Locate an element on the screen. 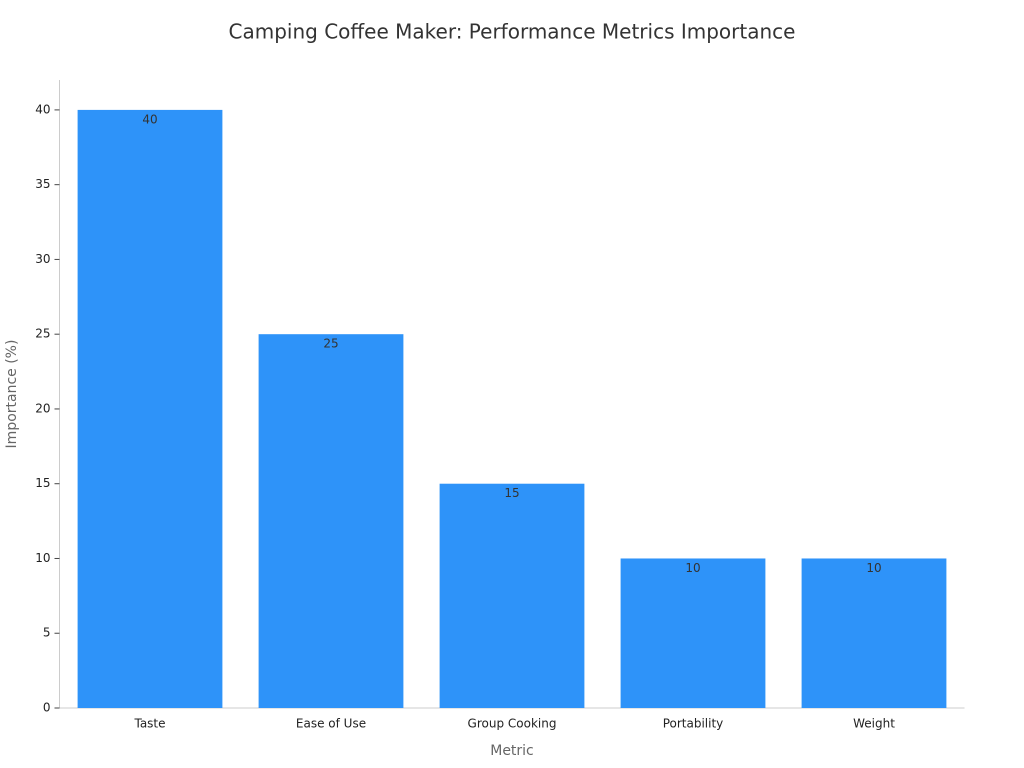 This screenshot has width=1024, height=768. x-tick-label: Taste is located at coordinates (149, 724).